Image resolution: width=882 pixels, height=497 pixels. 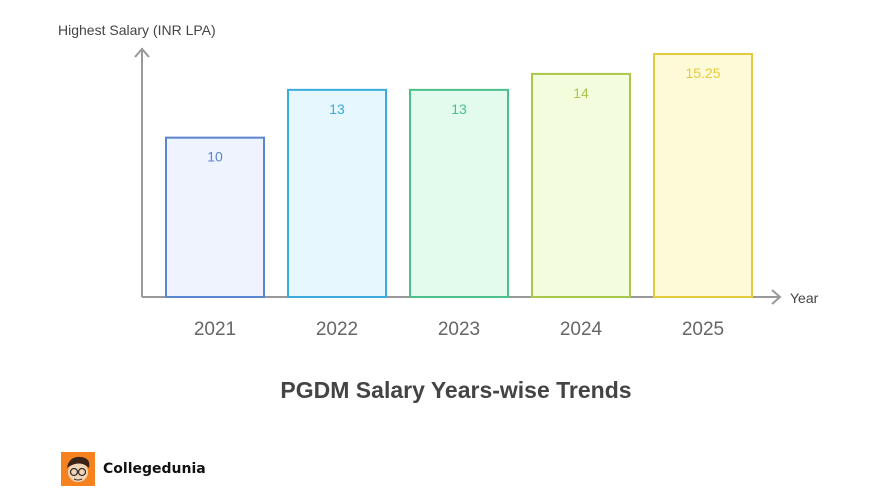 I want to click on x-tick-label-2021: 2021, so click(x=215, y=329).